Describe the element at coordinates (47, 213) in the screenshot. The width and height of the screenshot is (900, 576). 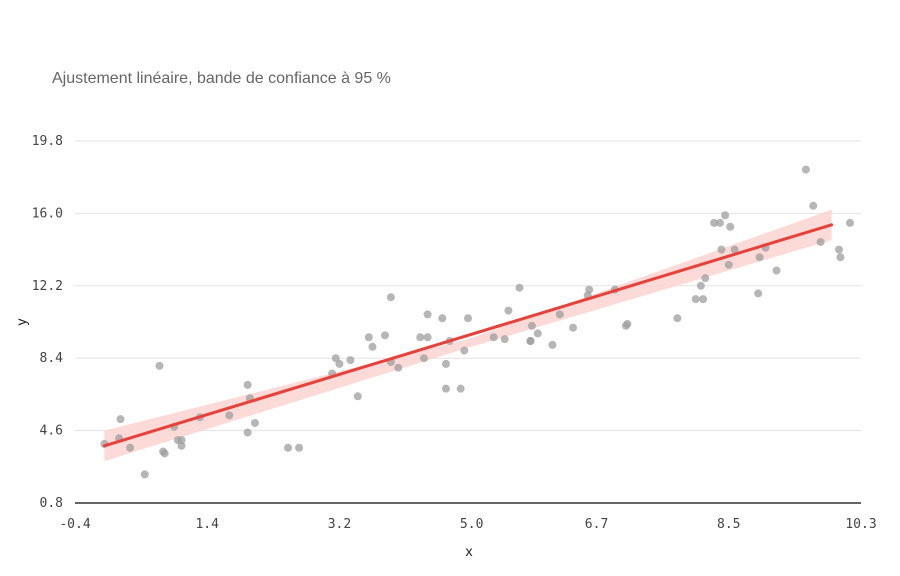
I see `y-tick-label: 16.0` at that location.